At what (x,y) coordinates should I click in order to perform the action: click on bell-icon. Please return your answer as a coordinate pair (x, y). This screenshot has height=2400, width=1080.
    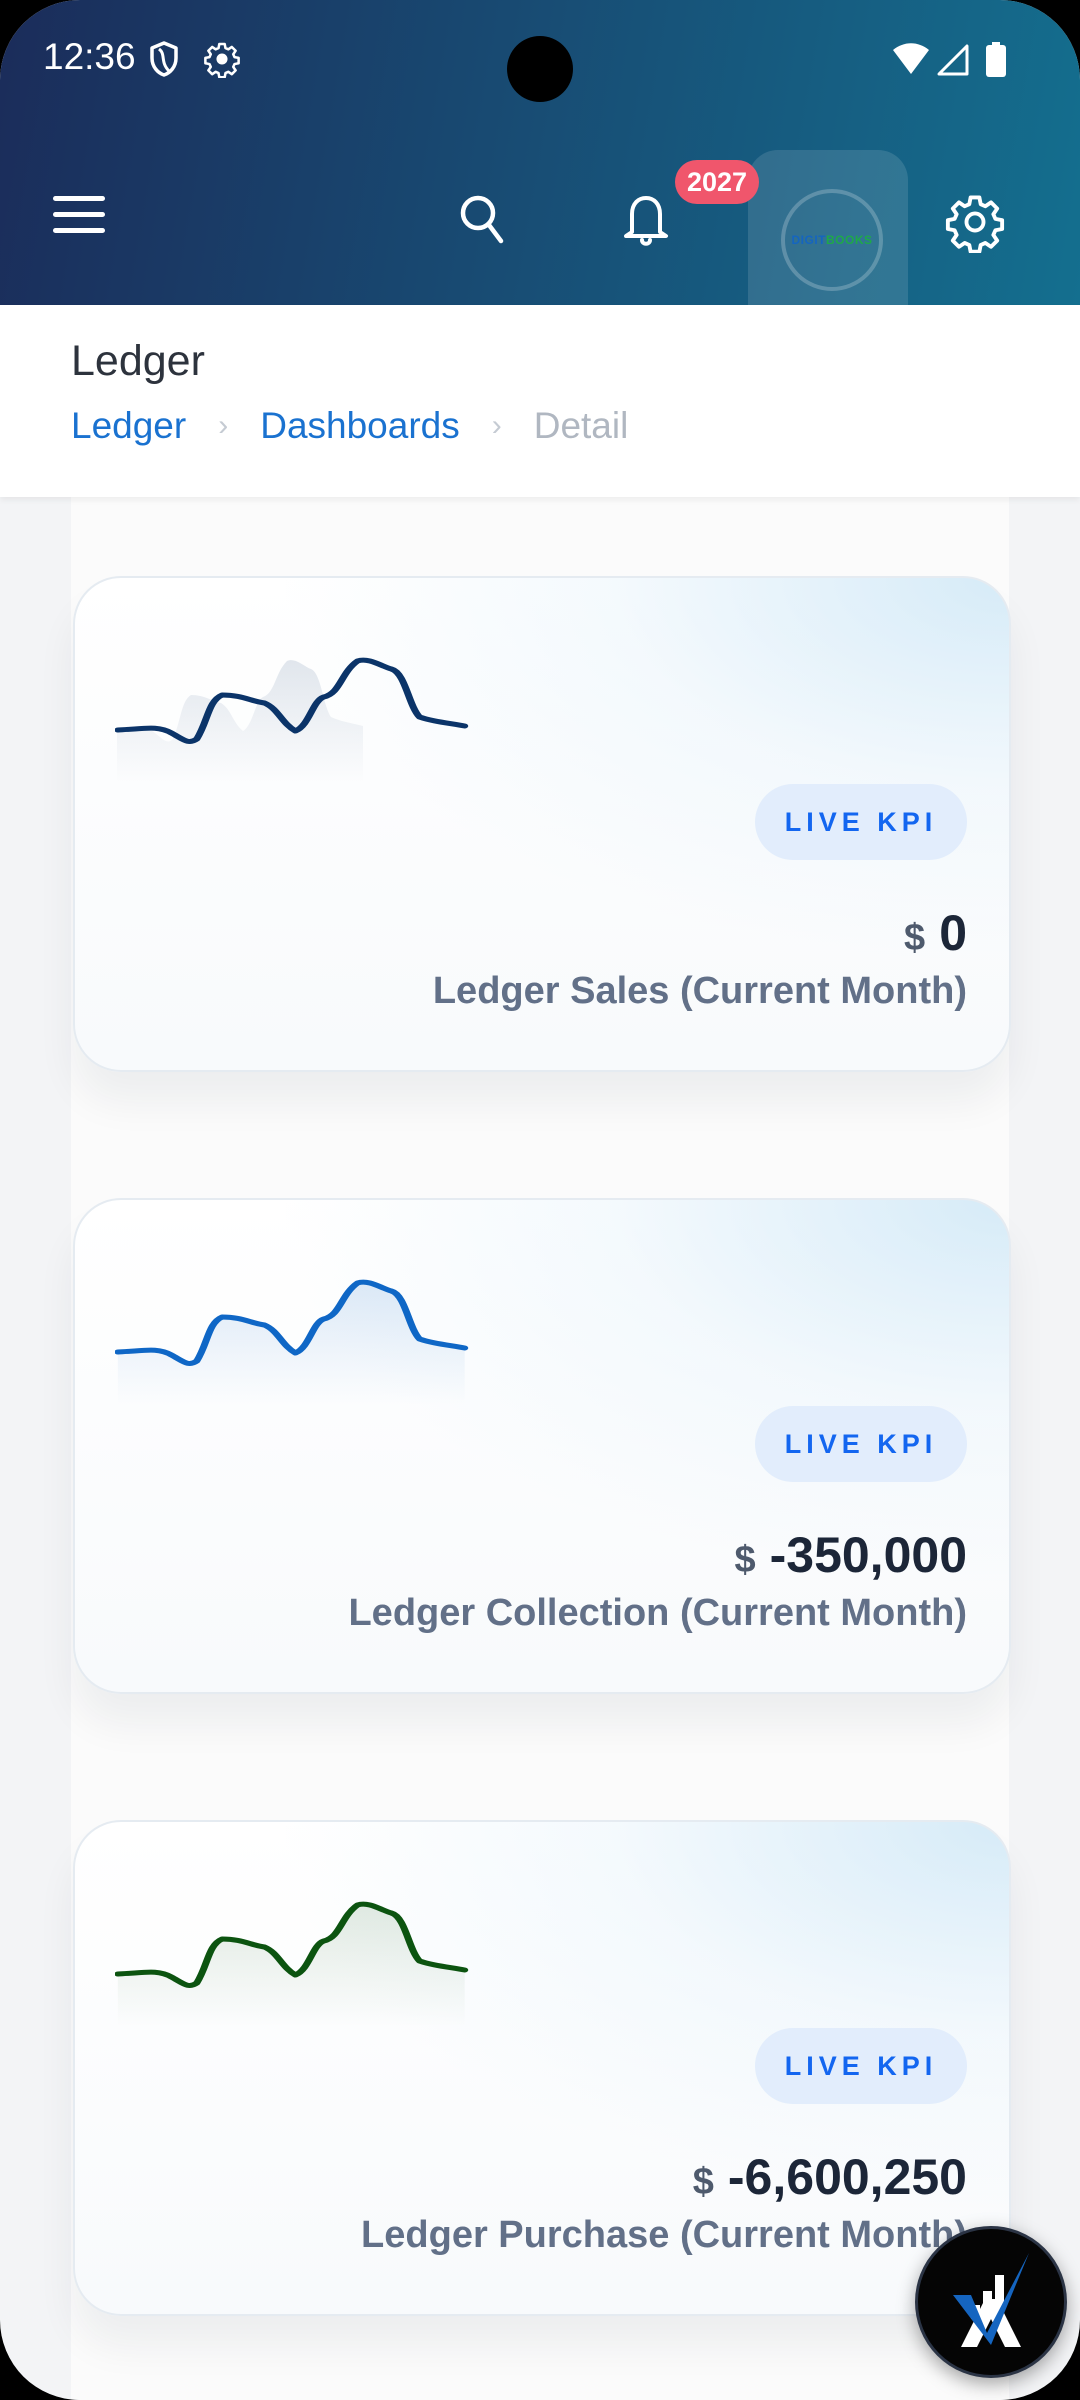
    Looking at the image, I should click on (645, 221).